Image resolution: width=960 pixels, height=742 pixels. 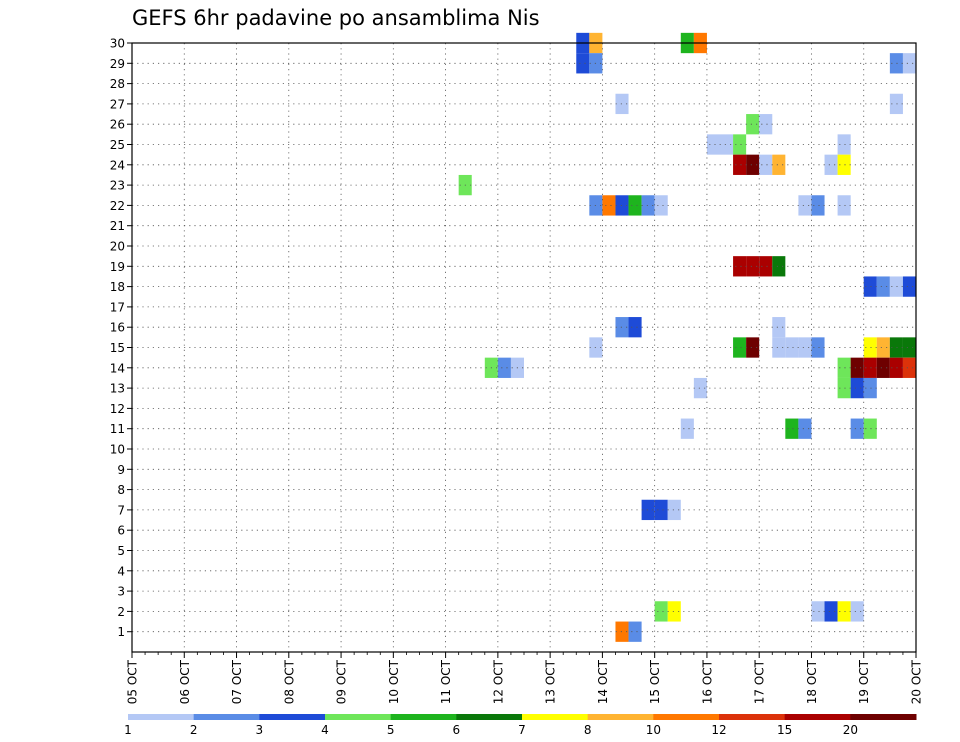 What do you see at coordinates (718, 730) in the screenshot?
I see `legend-label: 12` at bounding box center [718, 730].